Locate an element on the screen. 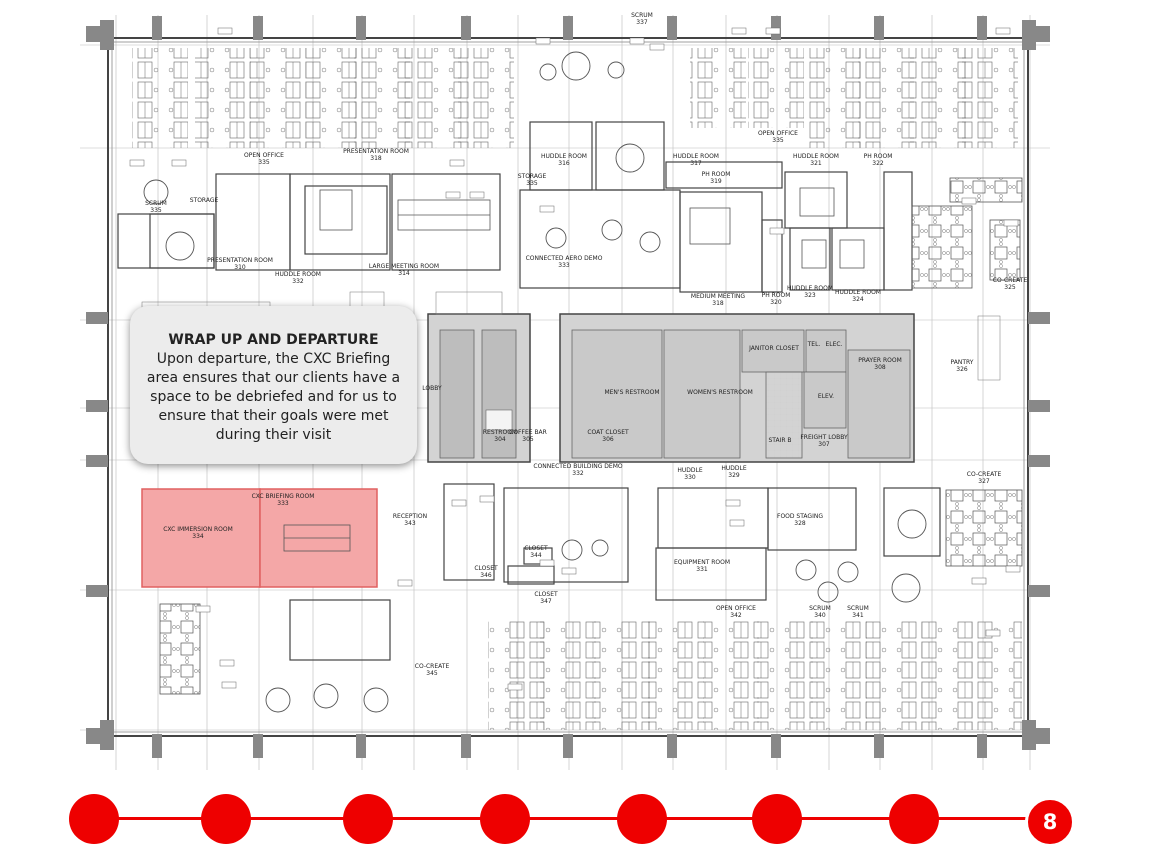  room-number-huddle-329: 329 is located at coordinates (734, 475).